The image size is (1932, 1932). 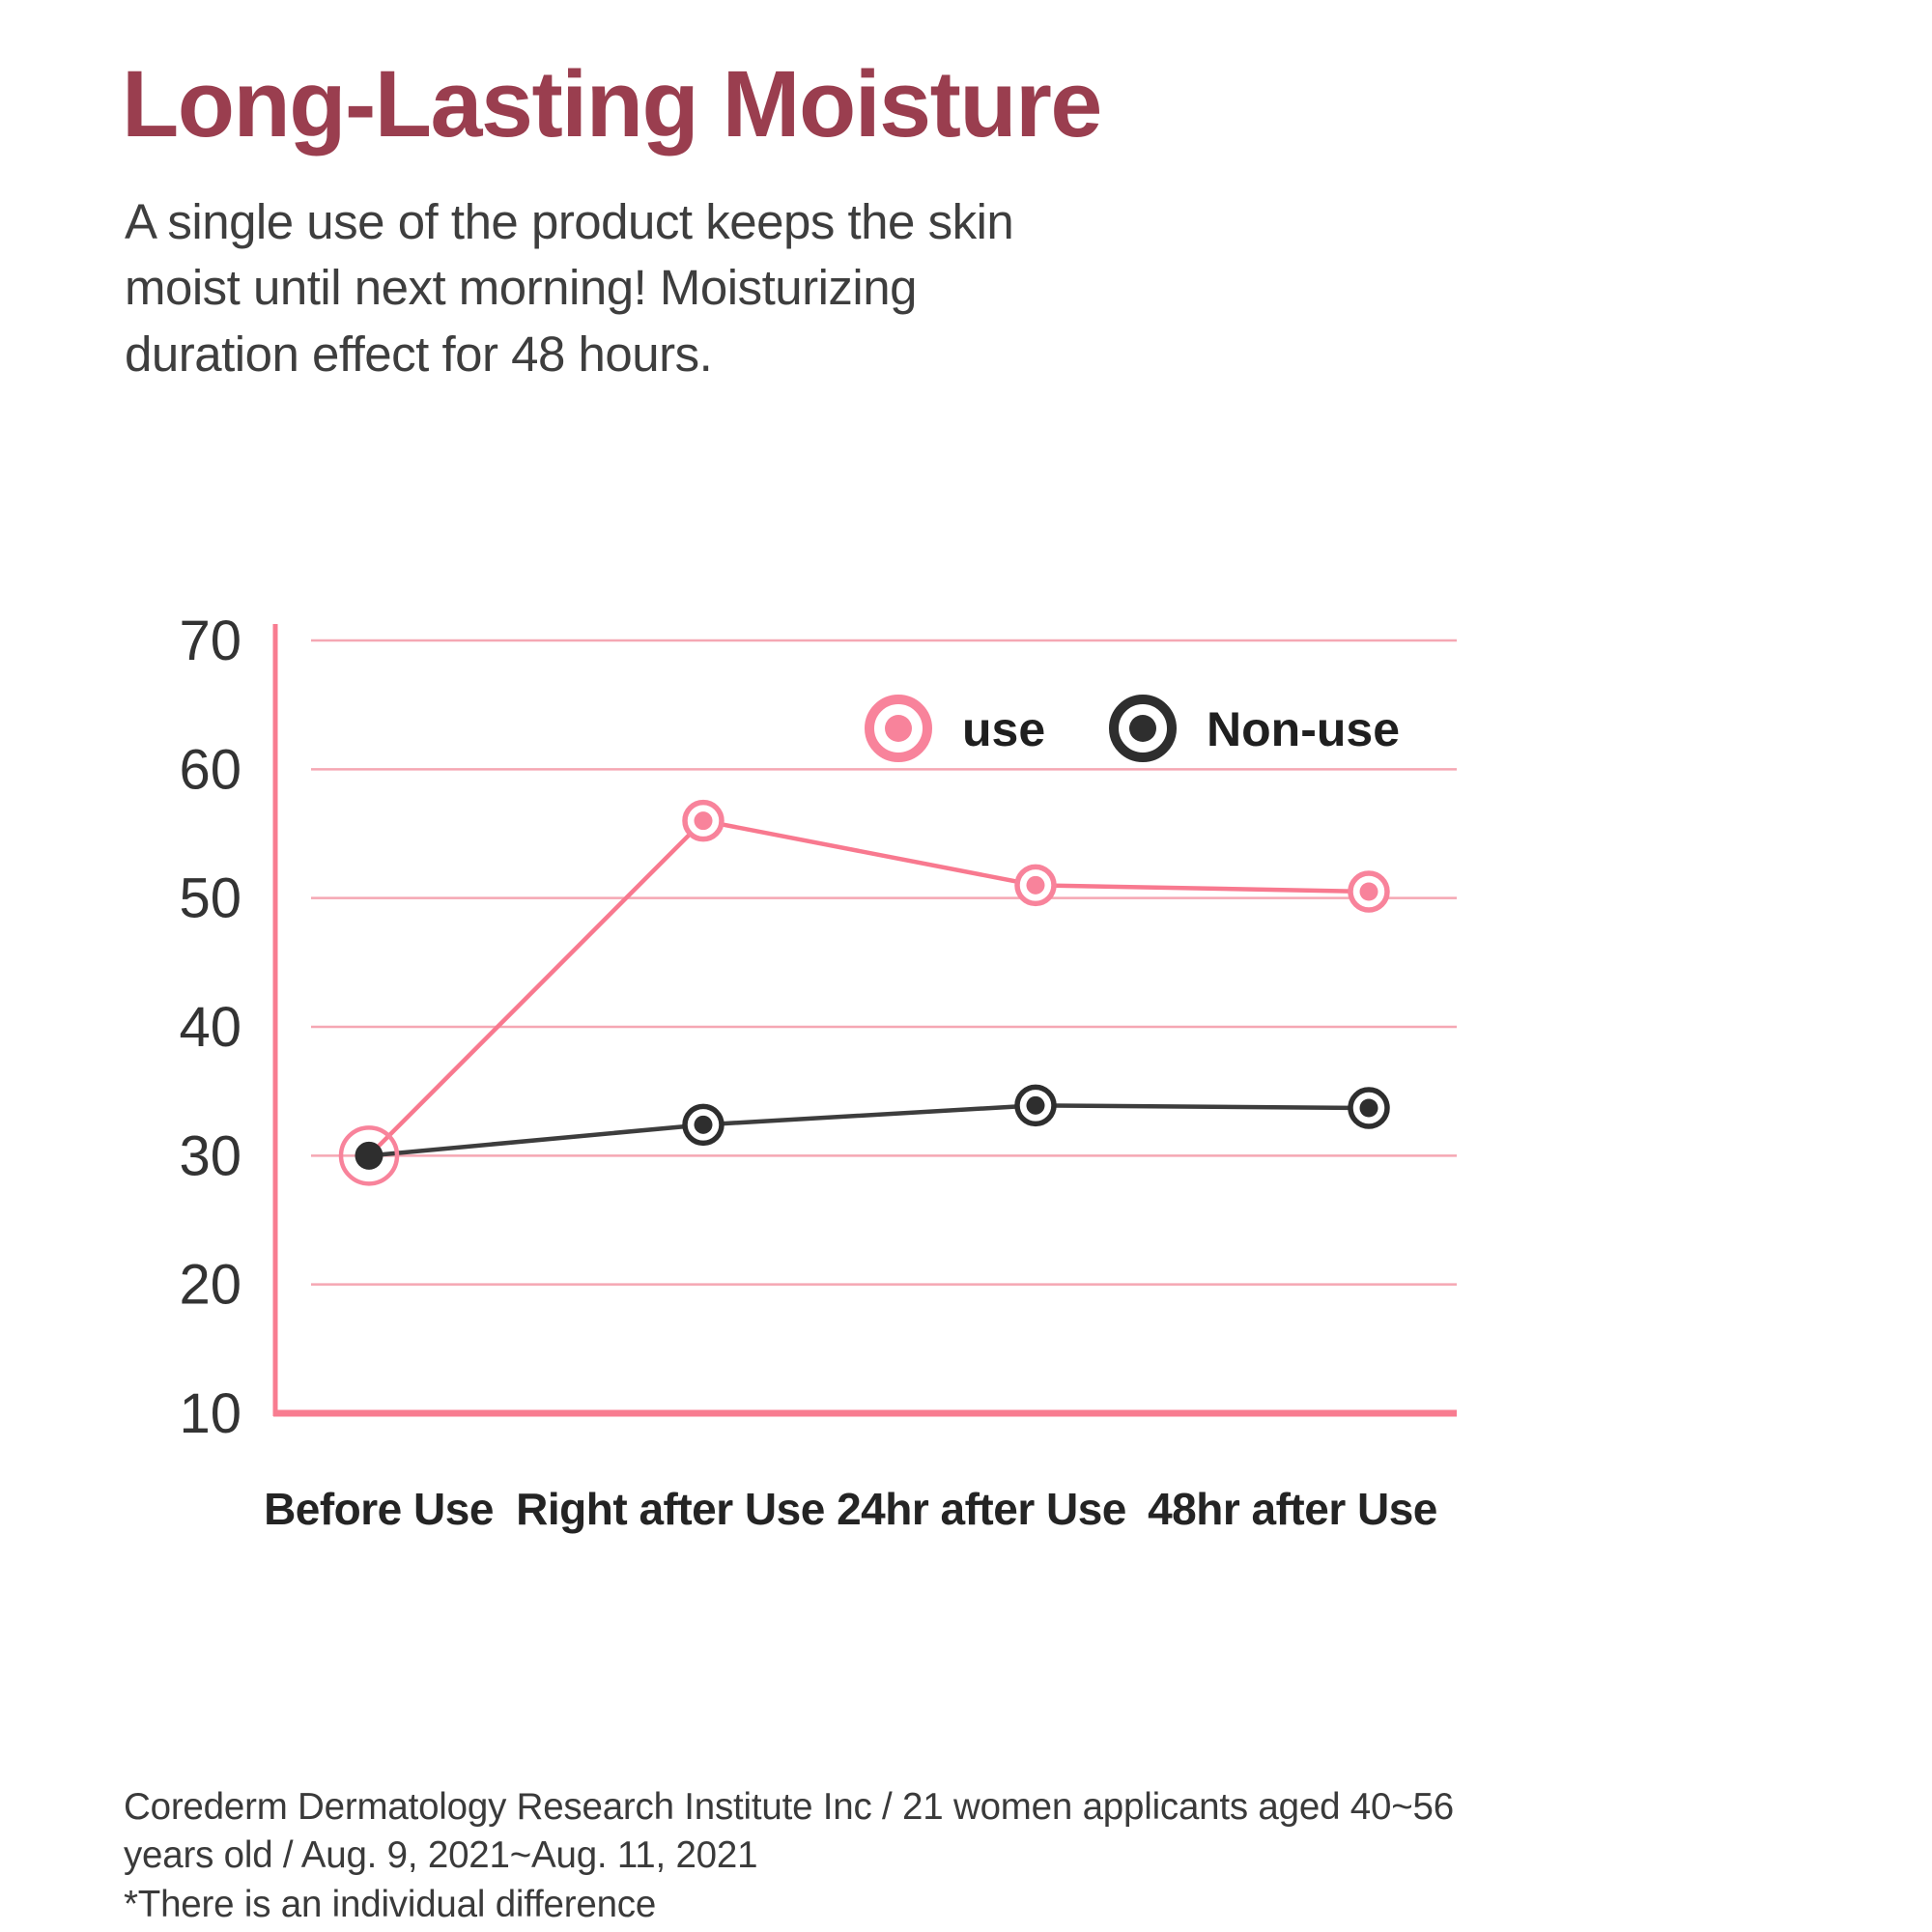 I want to click on y-tick-label-60: 60, so click(x=210, y=769).